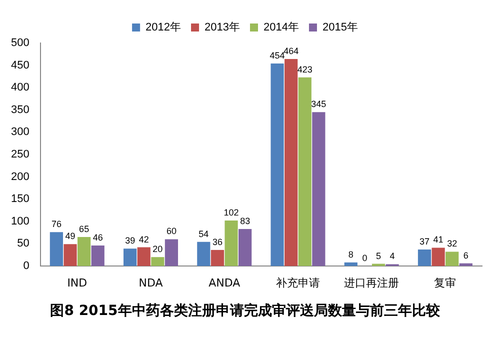 This screenshot has height=338, width=500. Describe the element at coordinates (277, 55) in the screenshot. I see `data-label: 454` at that location.